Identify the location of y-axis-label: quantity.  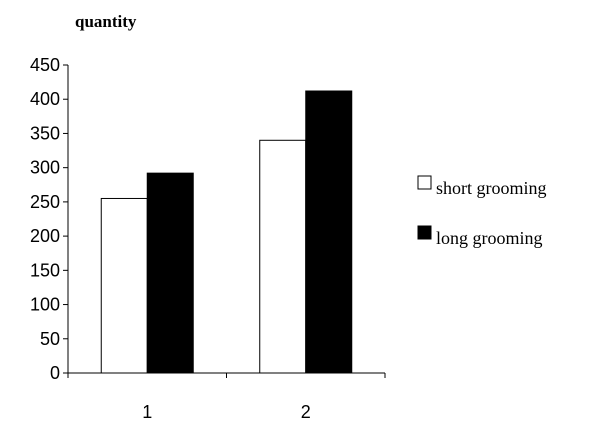
(106, 21).